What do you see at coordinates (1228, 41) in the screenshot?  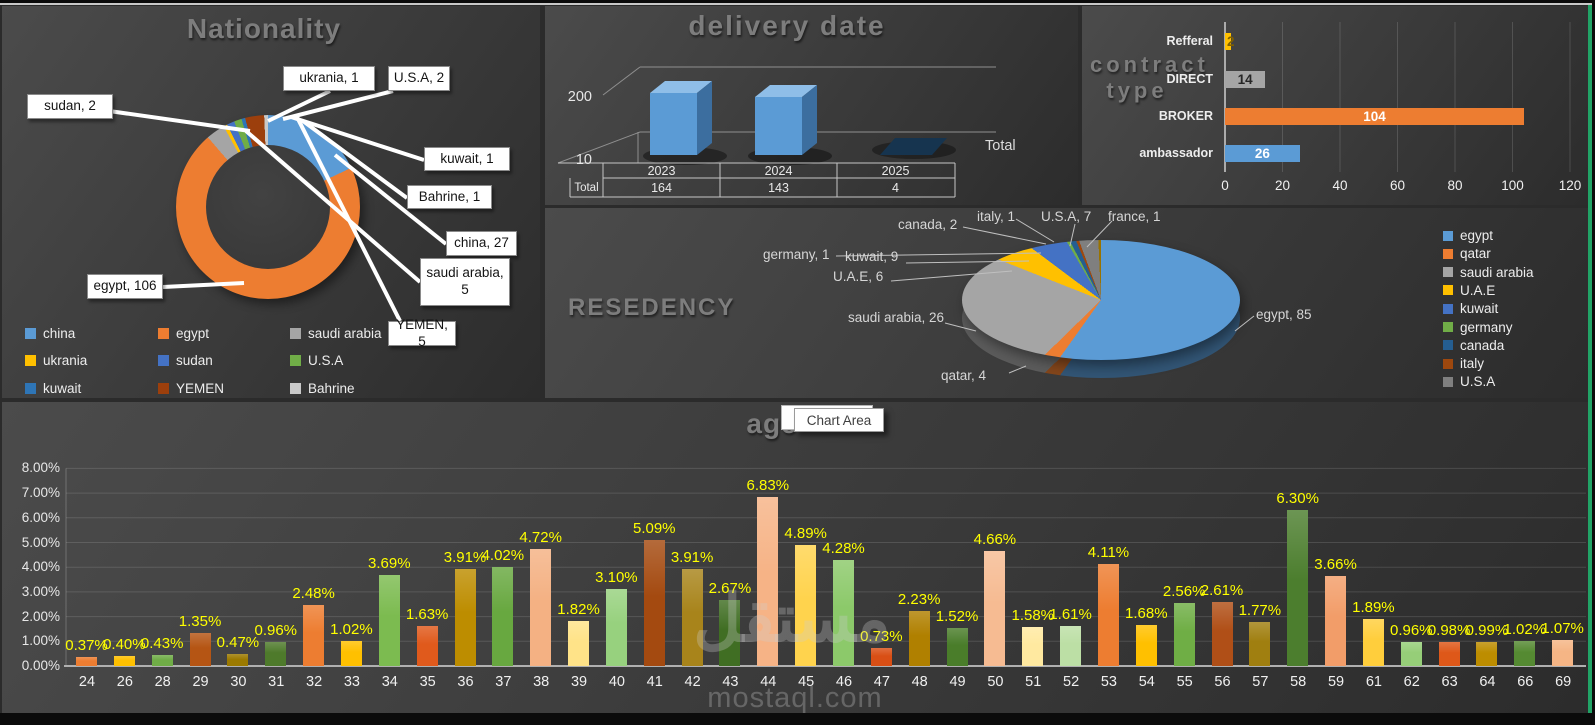 I see `contract-bar-refferal` at bounding box center [1228, 41].